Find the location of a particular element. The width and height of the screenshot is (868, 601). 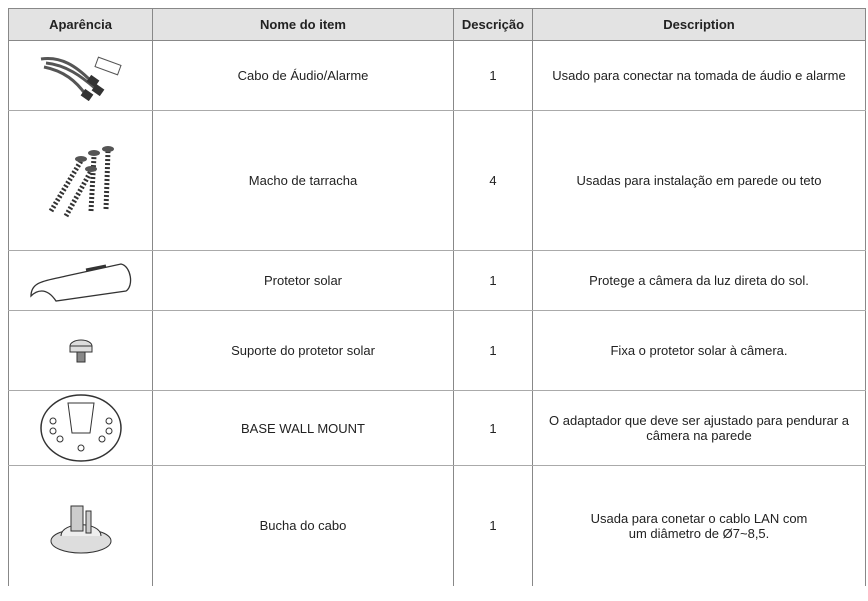

item-name: Macho de tarracha is located at coordinates (303, 180).